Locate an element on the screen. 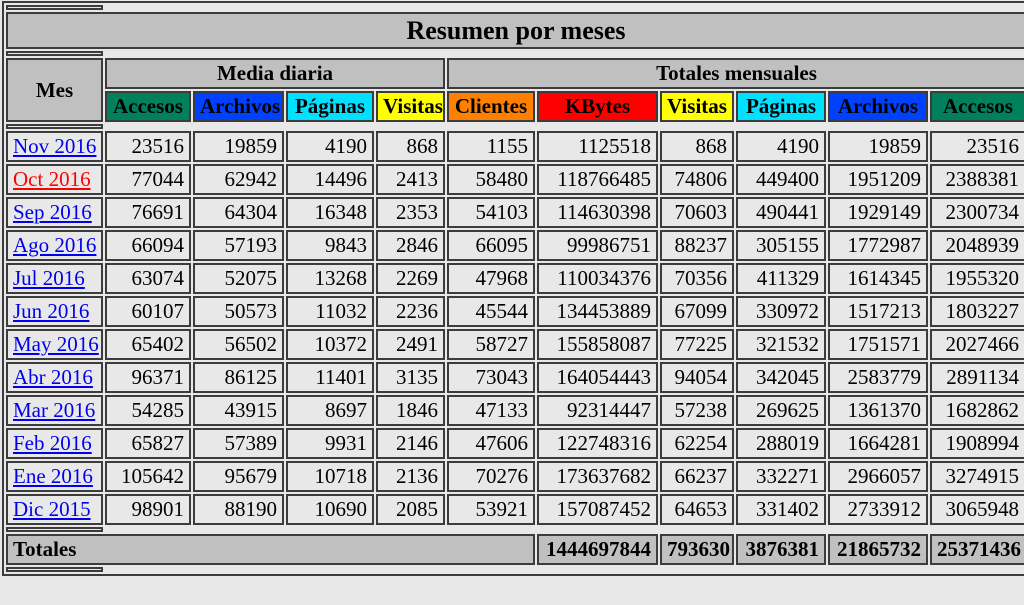  month-link: Nov 2016 is located at coordinates (55, 146).